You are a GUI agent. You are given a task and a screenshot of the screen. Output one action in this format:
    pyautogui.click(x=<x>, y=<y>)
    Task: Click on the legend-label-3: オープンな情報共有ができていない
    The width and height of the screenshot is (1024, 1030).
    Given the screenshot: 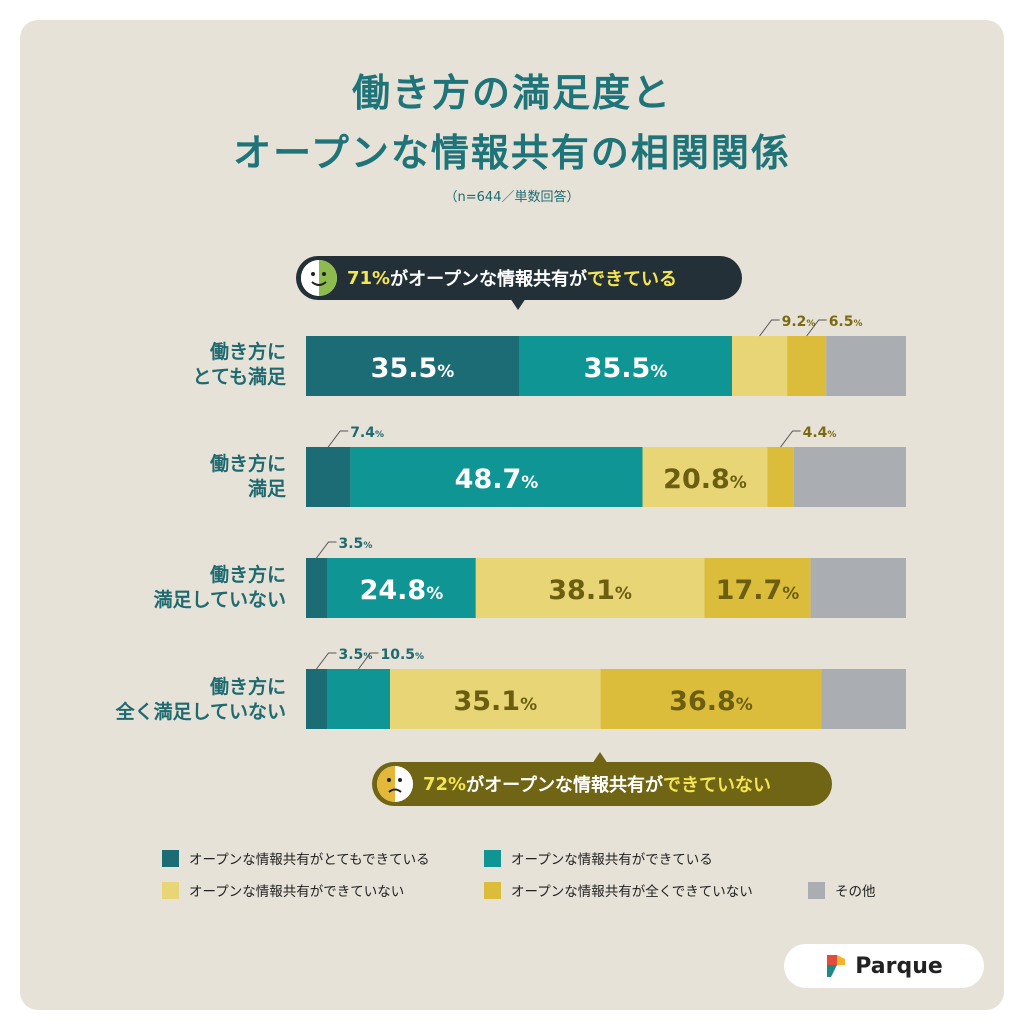 What is the action you would take?
    pyautogui.click(x=297, y=892)
    